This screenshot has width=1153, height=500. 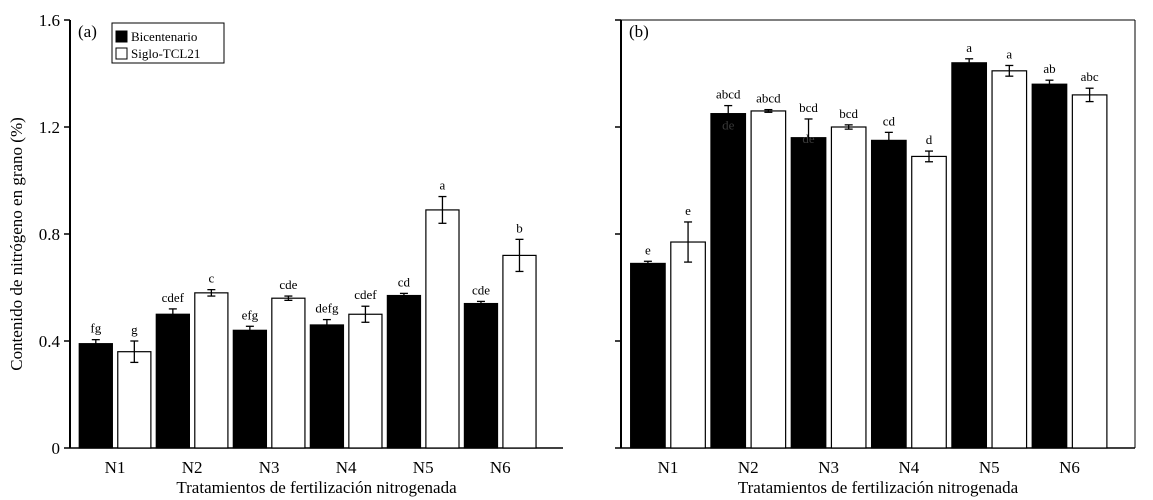 I want to click on y-tick-label: 1.6, so click(x=49, y=20).